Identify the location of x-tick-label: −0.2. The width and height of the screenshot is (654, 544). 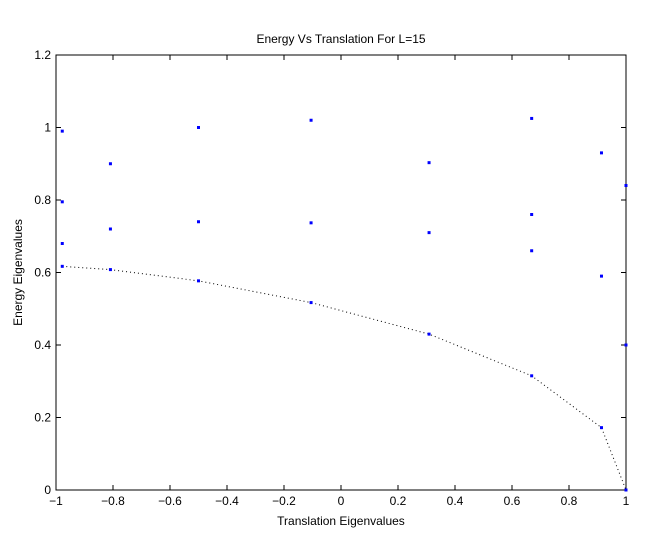
(284, 501).